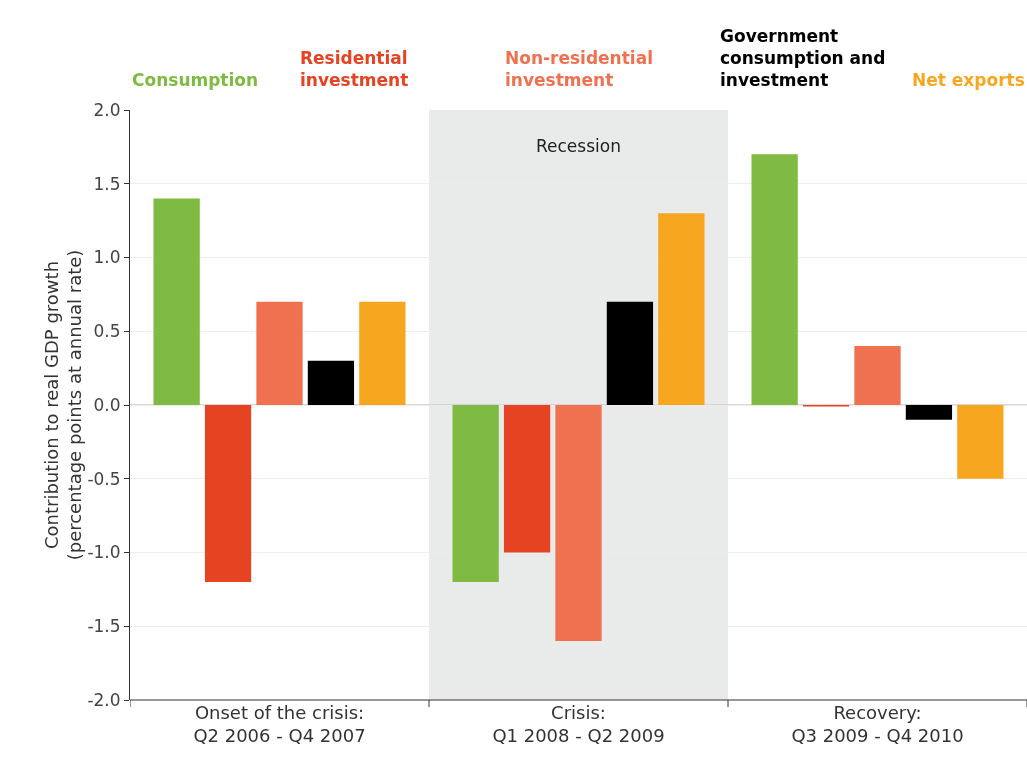 The width and height of the screenshot is (1027, 765). What do you see at coordinates (104, 626) in the screenshot?
I see `y-tick-label: -1.5` at bounding box center [104, 626].